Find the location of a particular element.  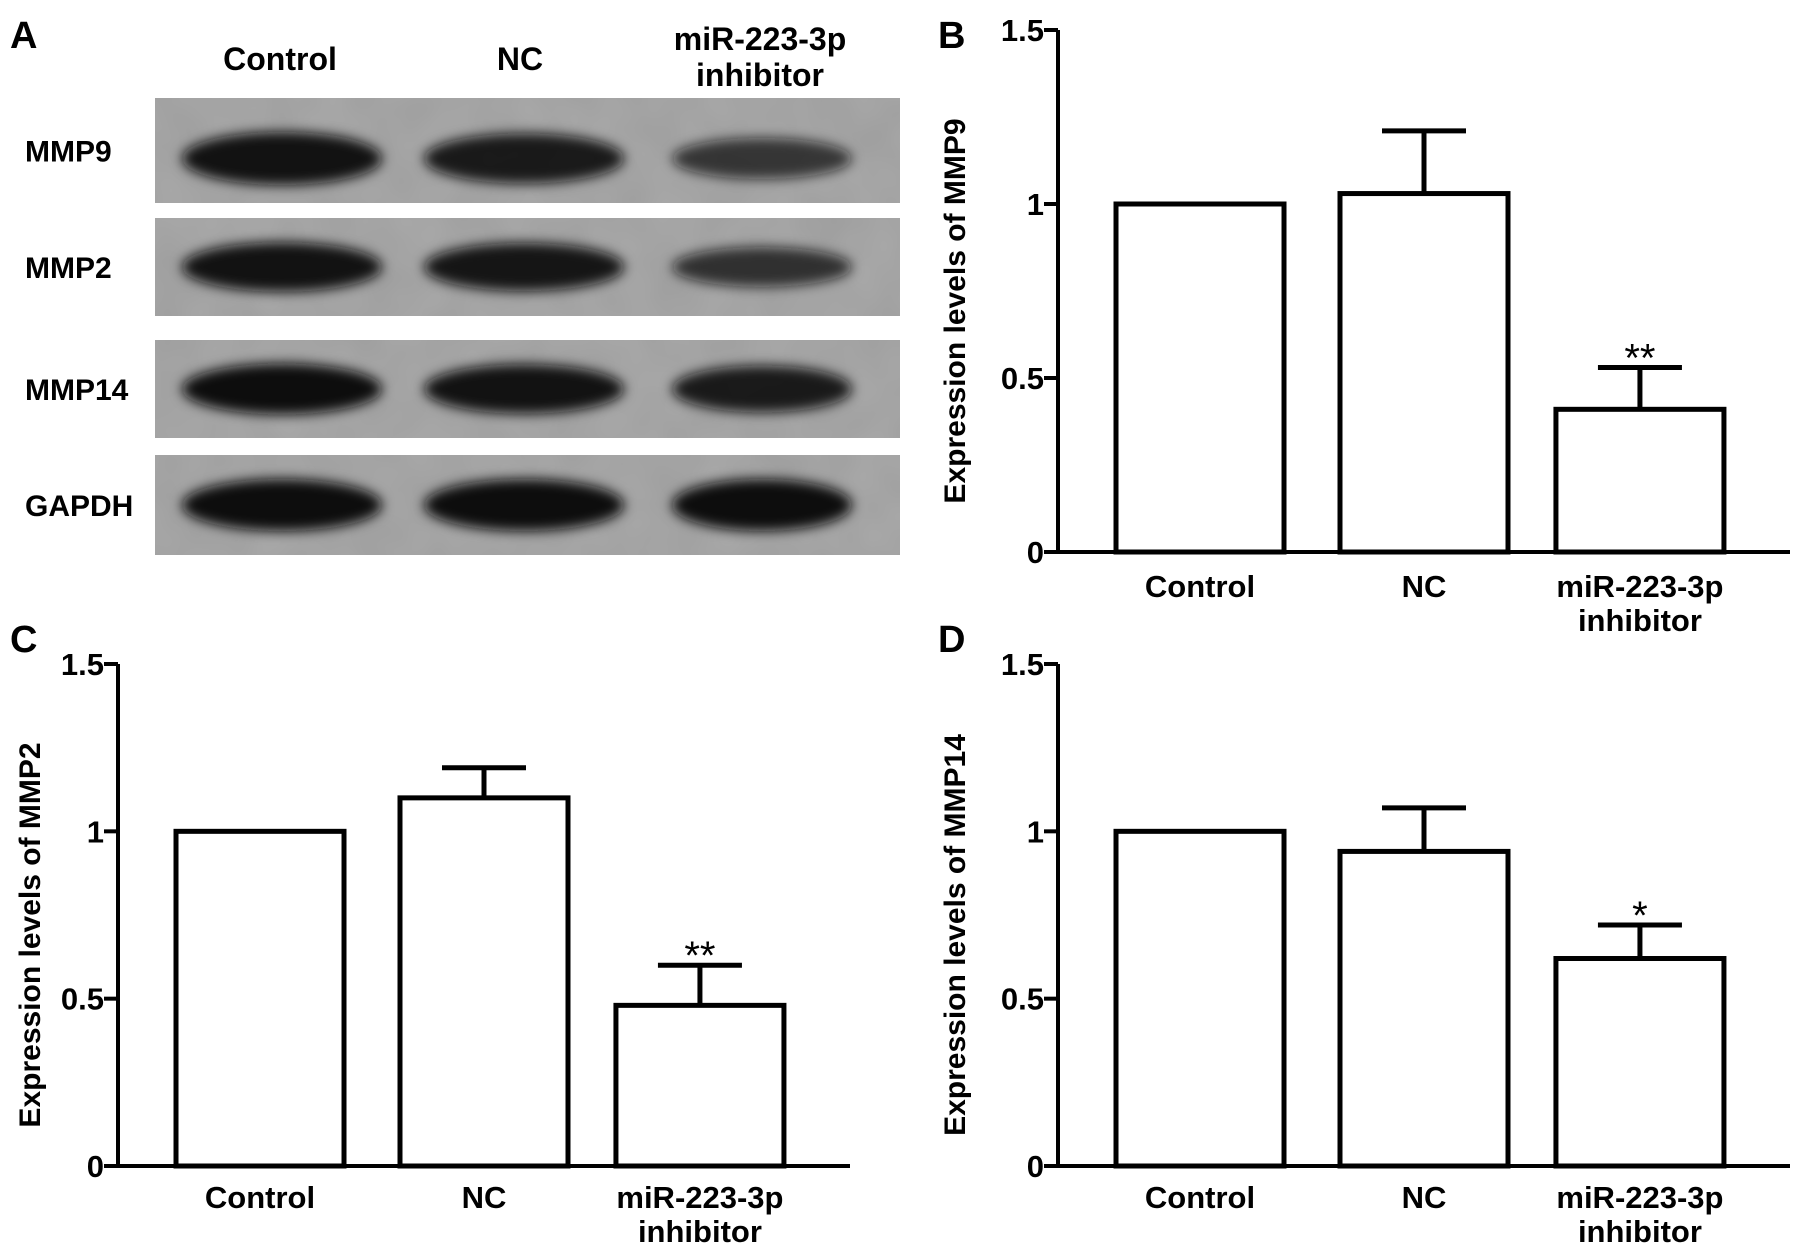

blot-row-mmp14: MMP14 is located at coordinates (462, 389).